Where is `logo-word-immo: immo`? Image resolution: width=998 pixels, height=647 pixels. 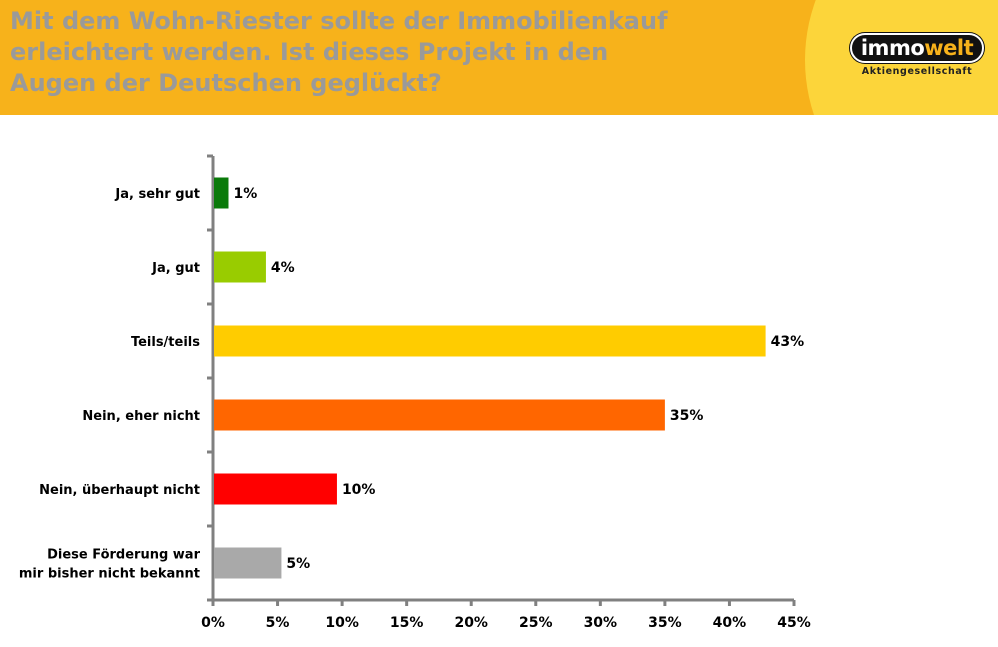
logo-word-immo: immo is located at coordinates (892, 48).